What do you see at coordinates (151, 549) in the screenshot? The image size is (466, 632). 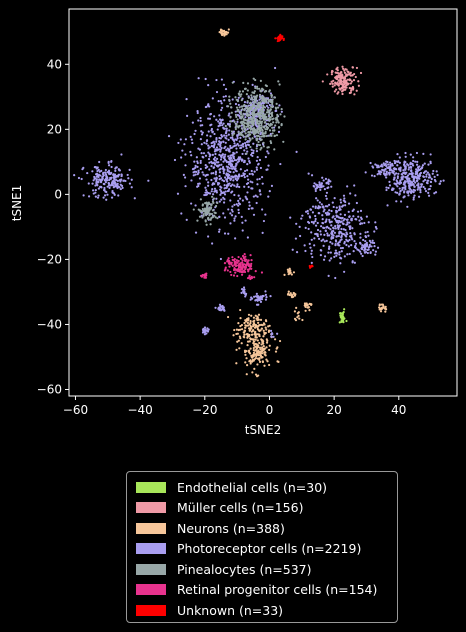 I see `legend-swatch` at bounding box center [151, 549].